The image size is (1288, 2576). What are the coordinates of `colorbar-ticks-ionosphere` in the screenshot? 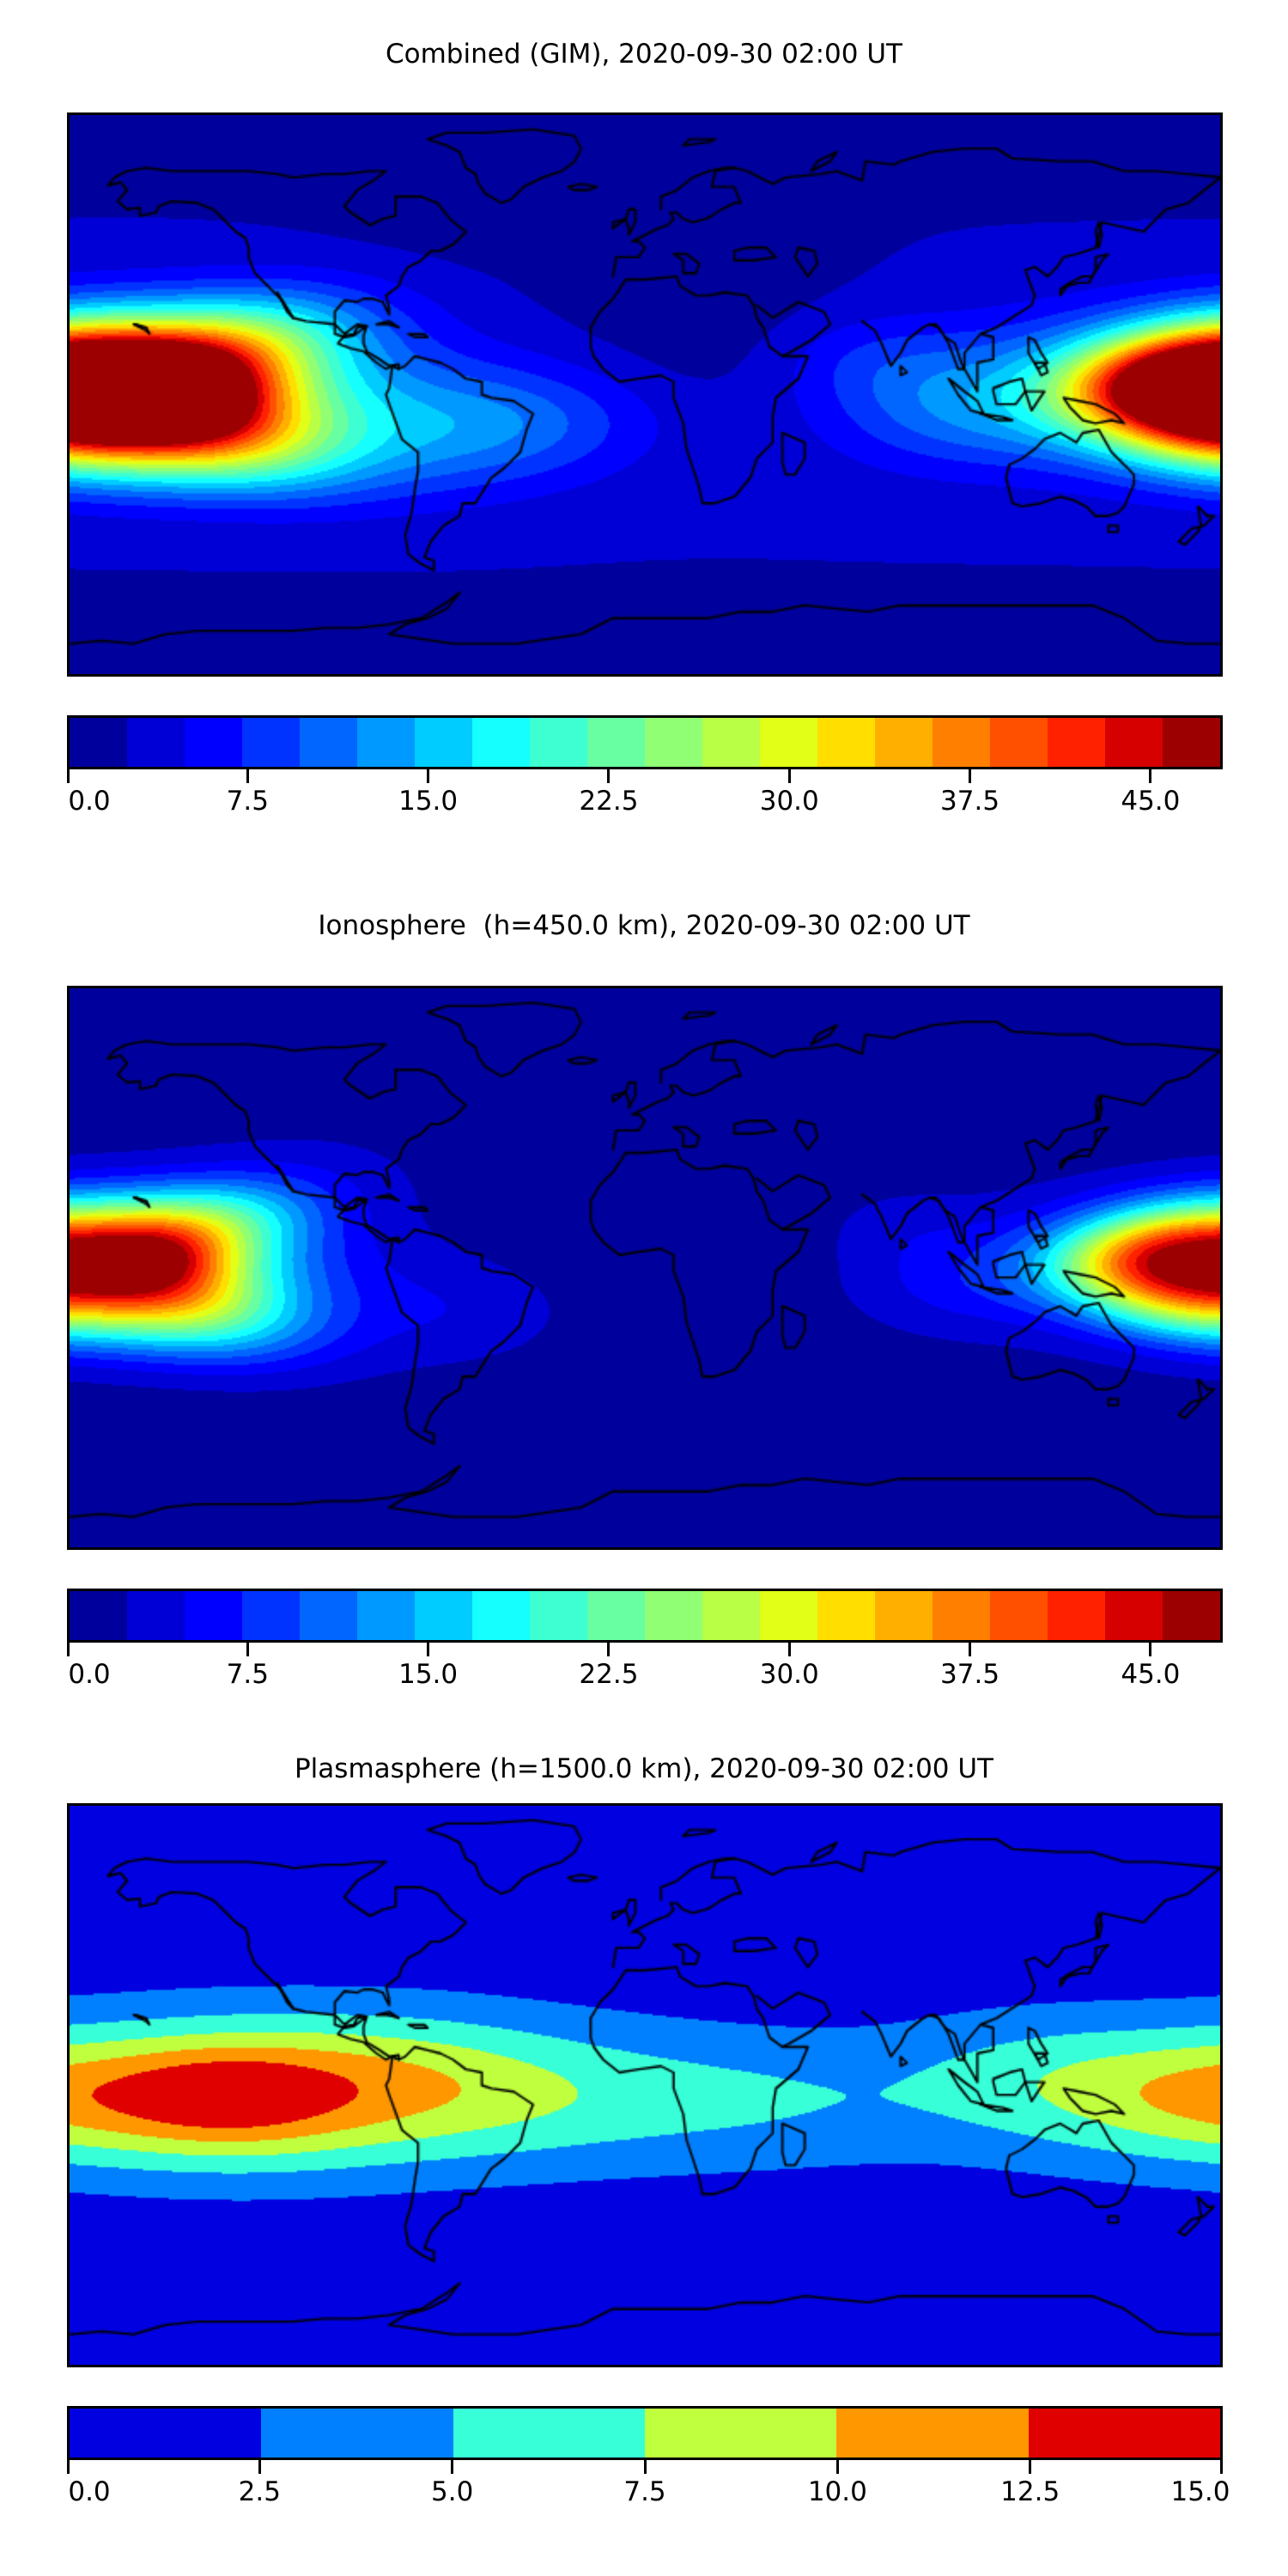 It's located at (645, 1649).